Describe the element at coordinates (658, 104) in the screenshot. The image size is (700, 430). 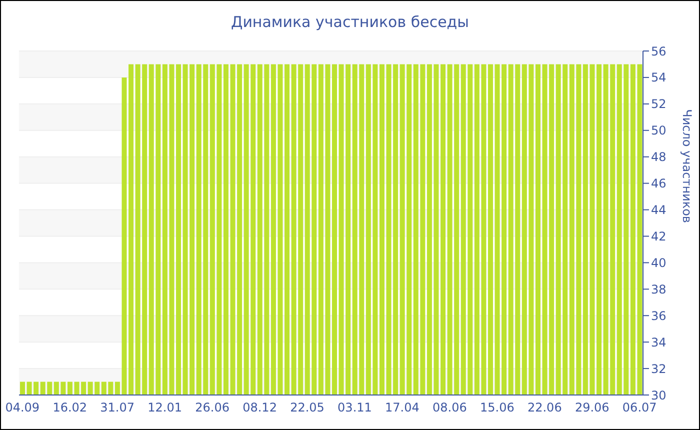
I see `y-tick-label: 52` at that location.